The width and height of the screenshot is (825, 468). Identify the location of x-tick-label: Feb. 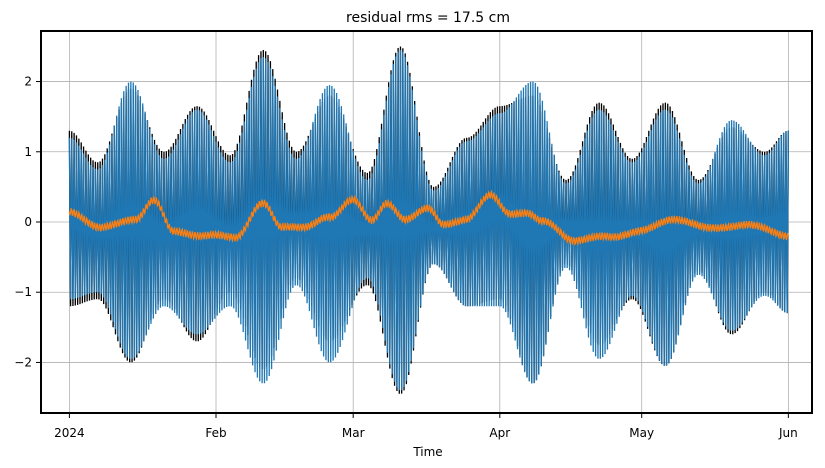
(215, 433).